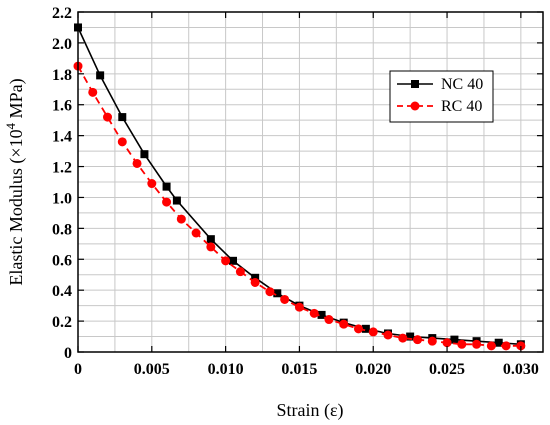  What do you see at coordinates (62, 291) in the screenshot?
I see `y-tick-label: 0.4` at bounding box center [62, 291].